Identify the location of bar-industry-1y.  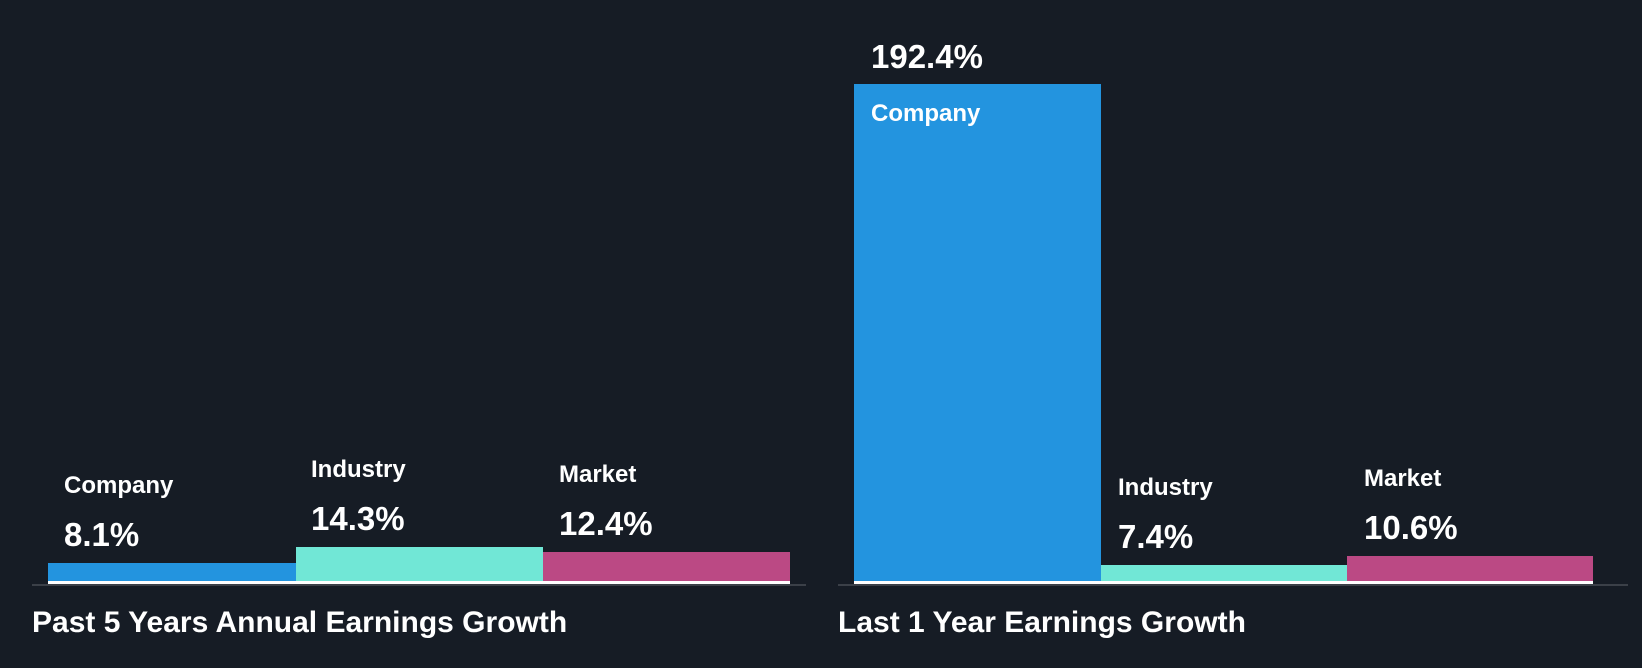
(1224, 574).